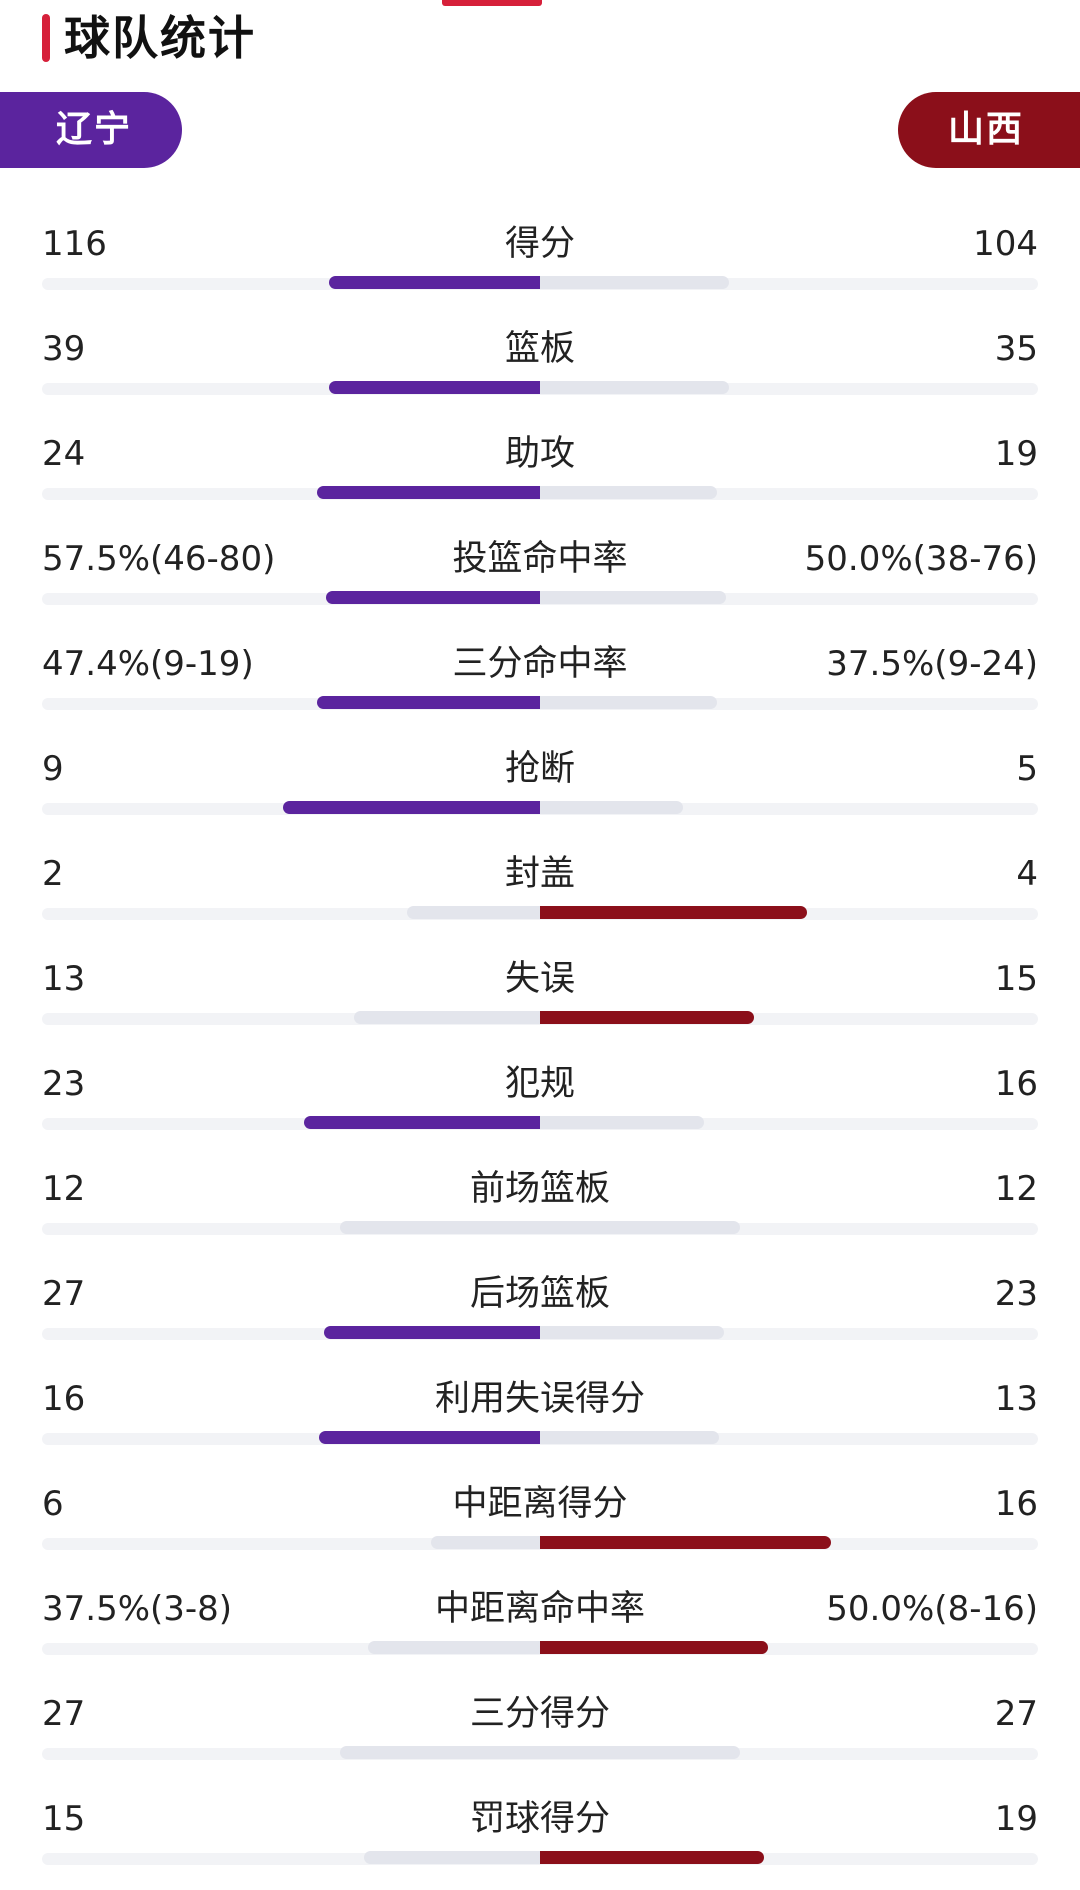 This screenshot has width=1080, height=1890. I want to click on stat-row: 57.5%(46-80) 投篮命中率 50.0%(38-76), so click(540, 577).